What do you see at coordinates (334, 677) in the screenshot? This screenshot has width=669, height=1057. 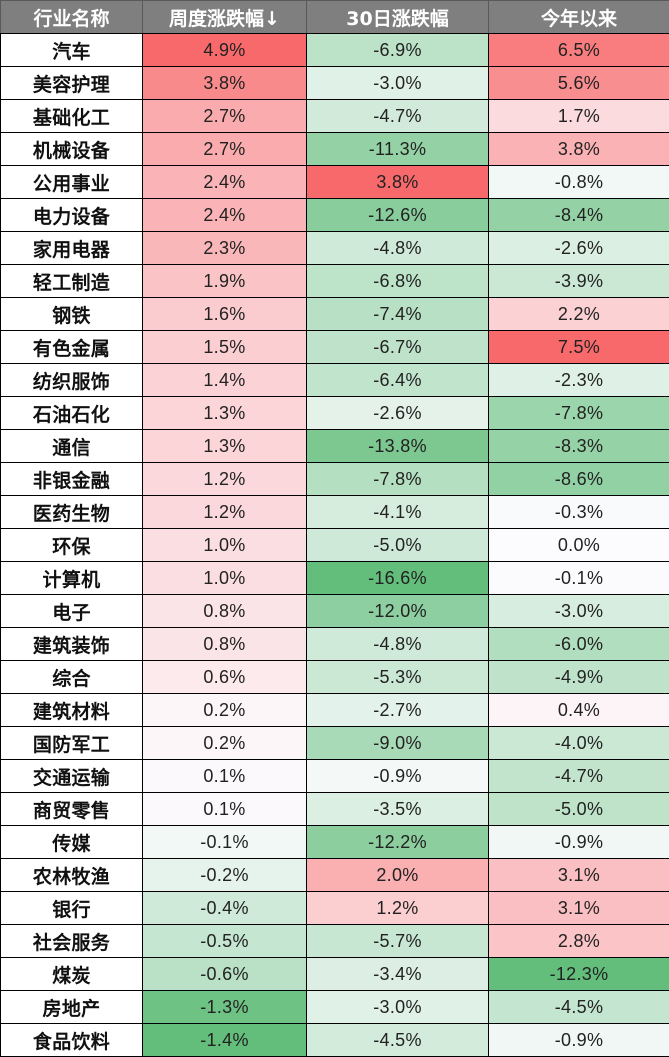 I see `table-row: 综合 0.6% -5.3% -4.9%` at bounding box center [334, 677].